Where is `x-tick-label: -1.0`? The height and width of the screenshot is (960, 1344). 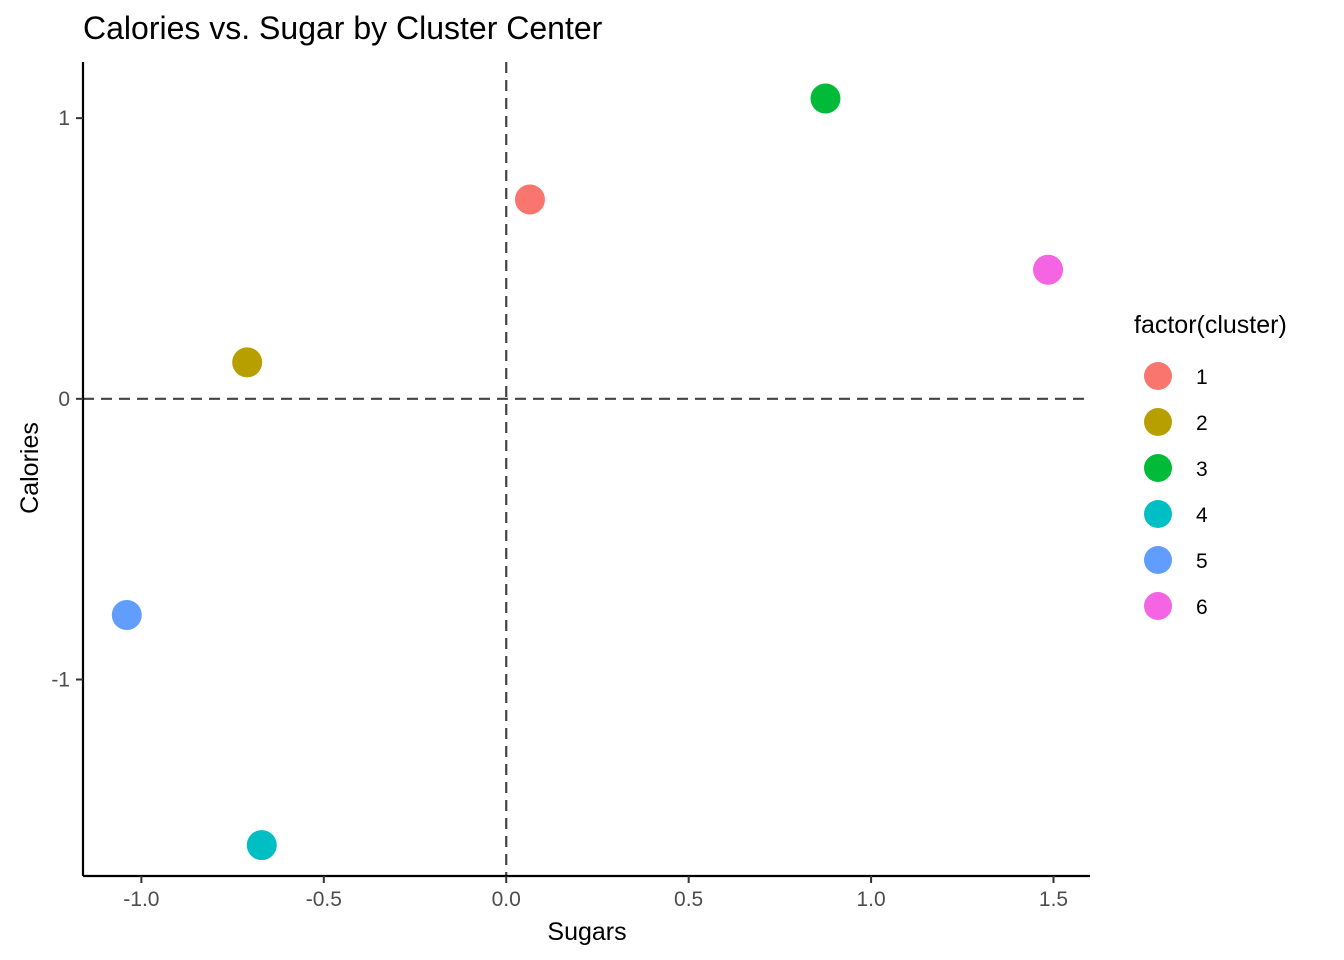 x-tick-label: -1.0 is located at coordinates (141, 899).